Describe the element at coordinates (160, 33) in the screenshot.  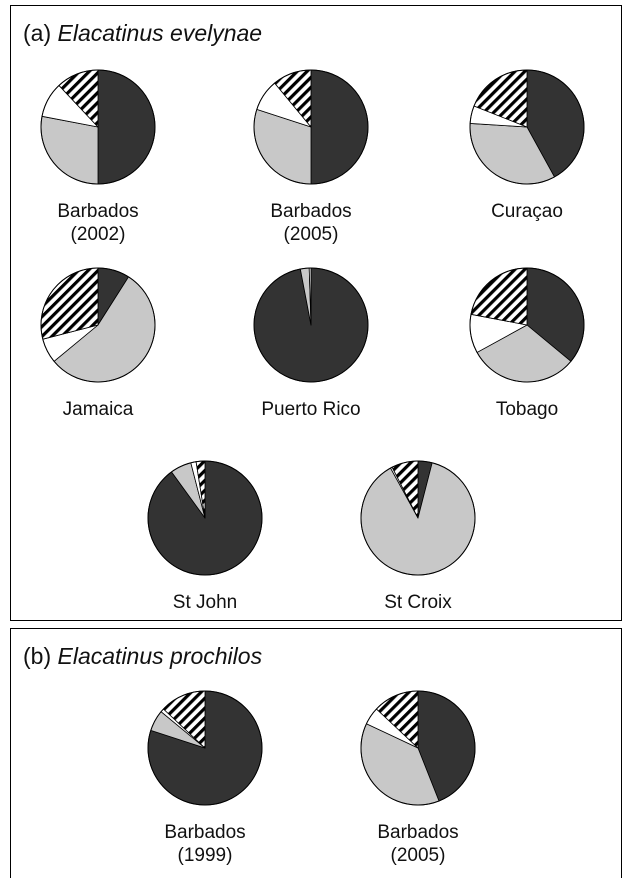
I see `panel-a-species: Elacatinus evelynae` at that location.